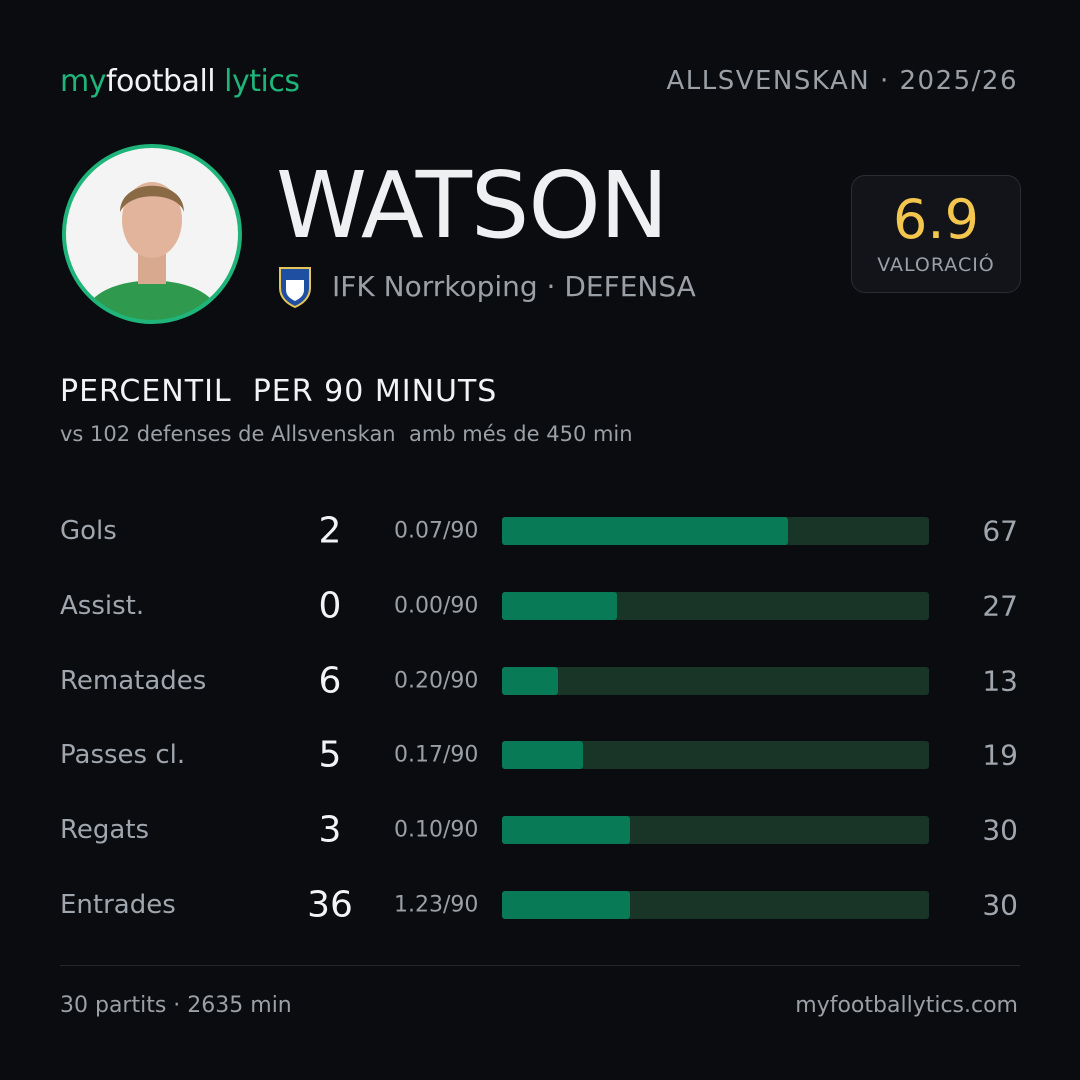 The width and height of the screenshot is (1080, 1080). What do you see at coordinates (160, 81) in the screenshot?
I see `brand-part: football` at bounding box center [160, 81].